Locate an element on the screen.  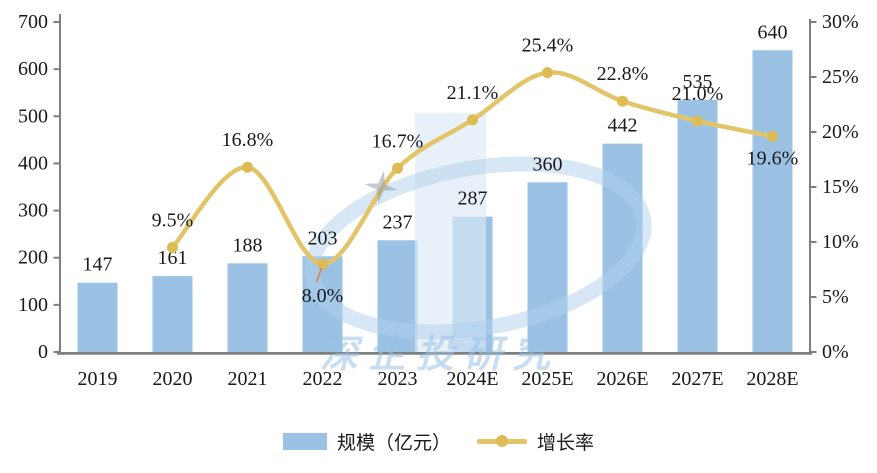
right-axis-tick-label: 20% is located at coordinates (840, 132).